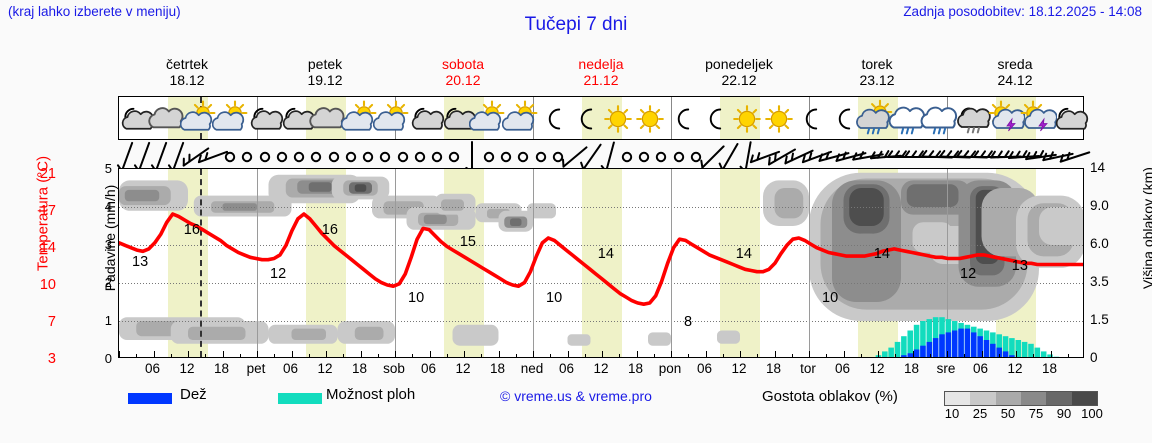  What do you see at coordinates (187, 80) in the screenshot?
I see `day-date: 18.12` at bounding box center [187, 80].